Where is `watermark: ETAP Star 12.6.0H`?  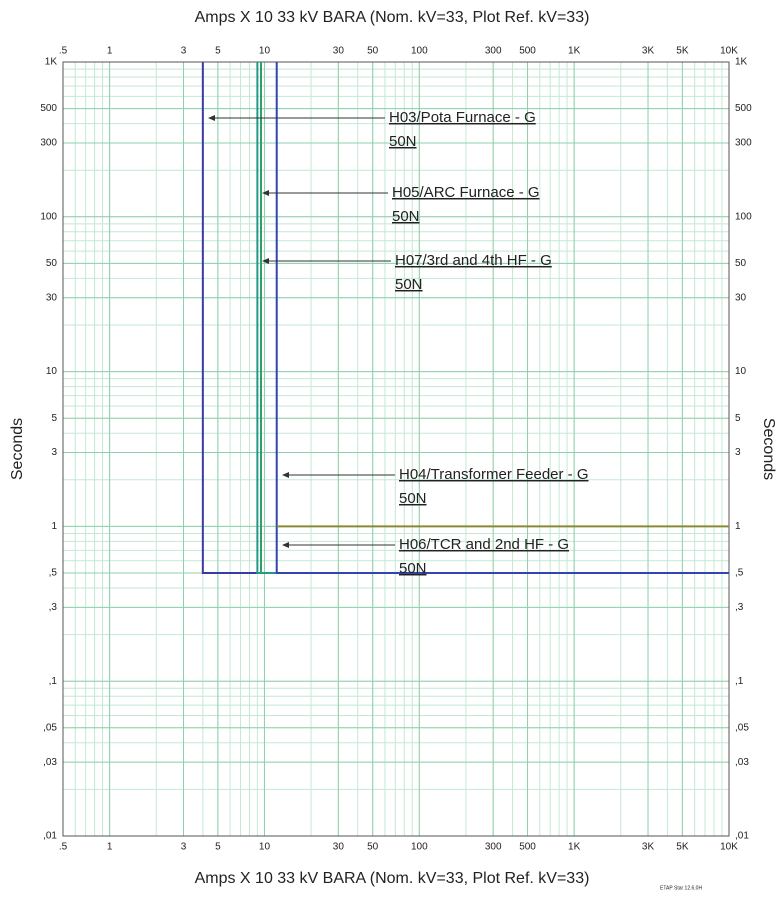
watermark: ETAP Star 12.6.0H is located at coordinates (681, 888).